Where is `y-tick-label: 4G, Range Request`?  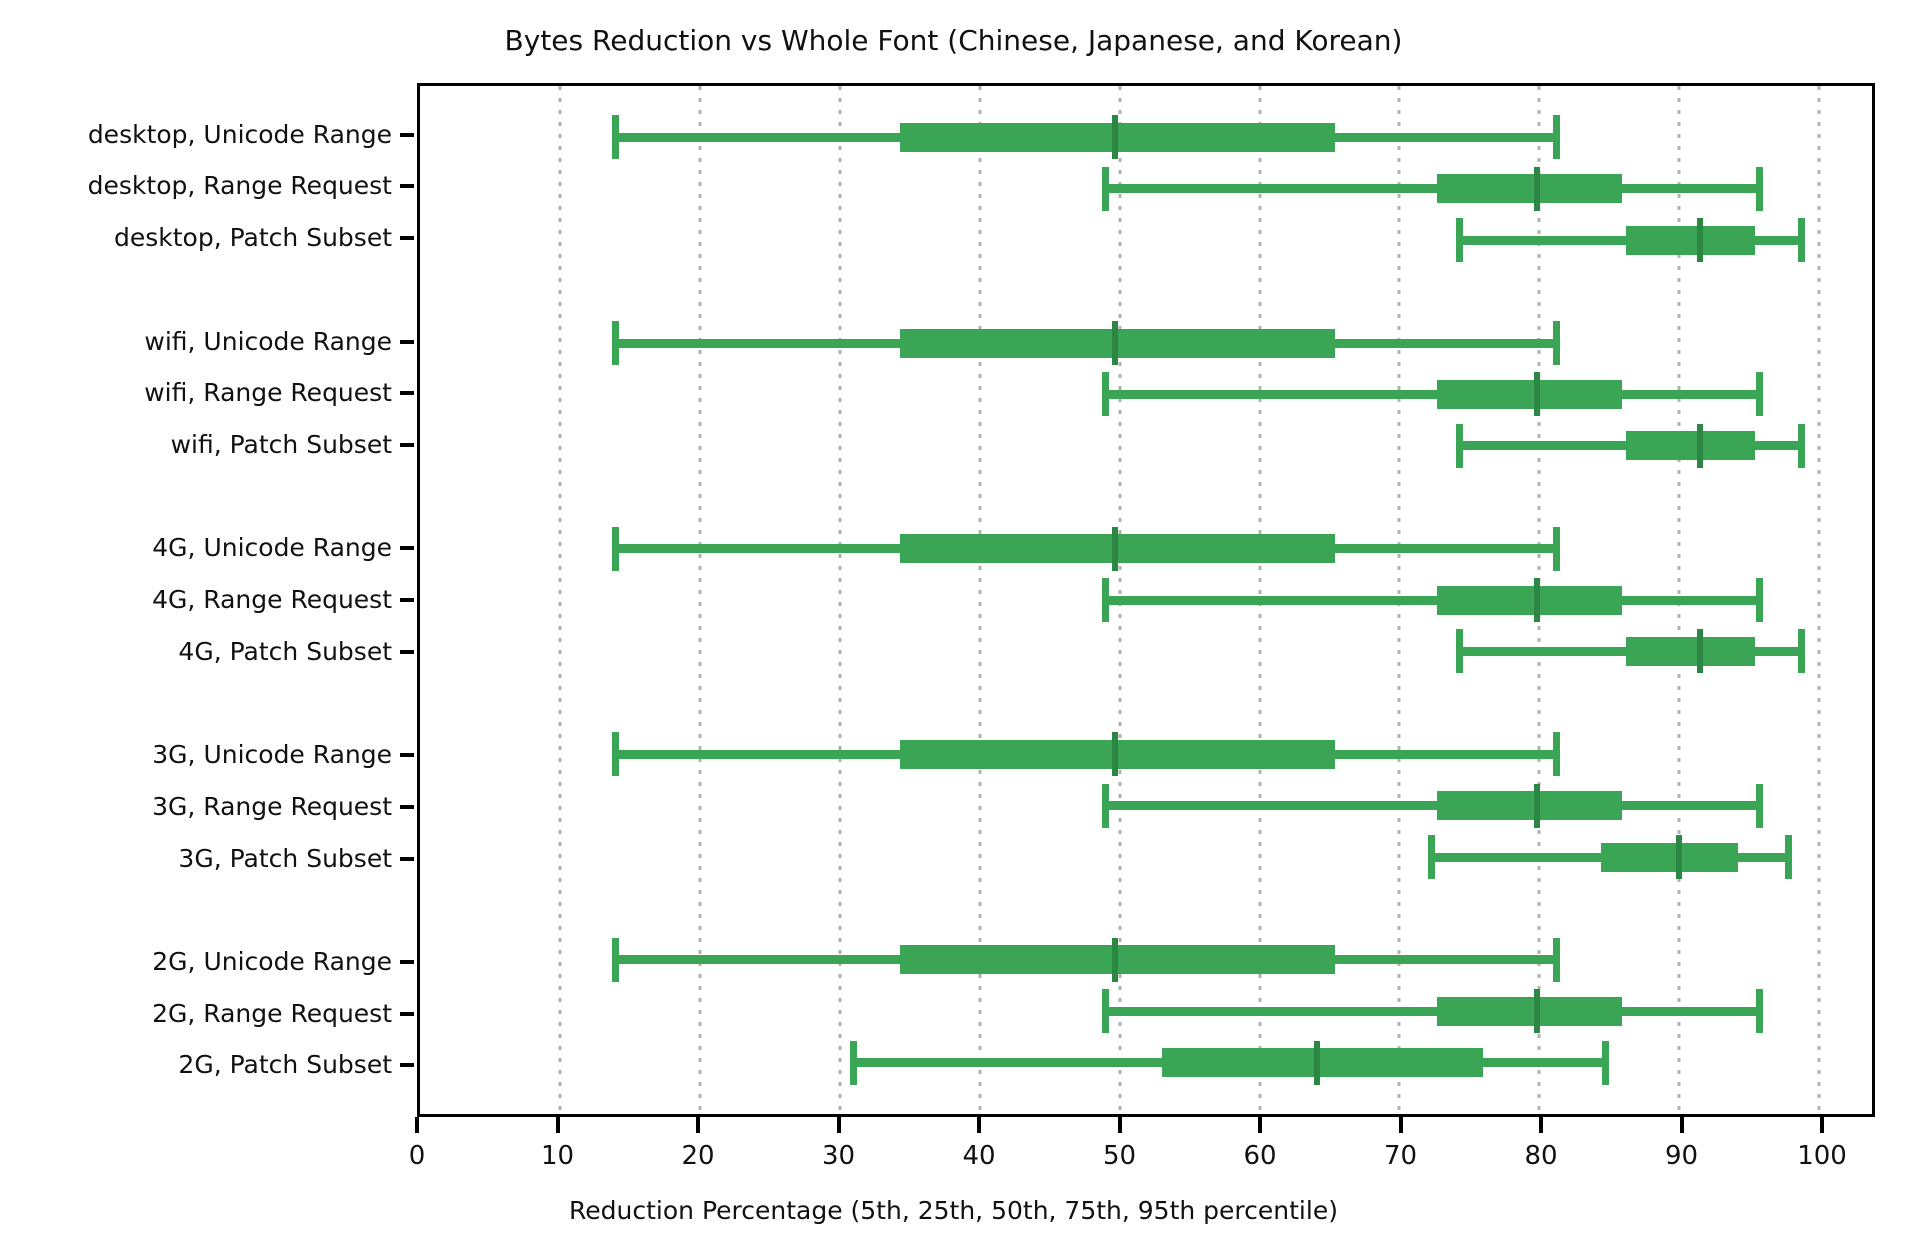 y-tick-label: 4G, Range Request is located at coordinates (272, 599).